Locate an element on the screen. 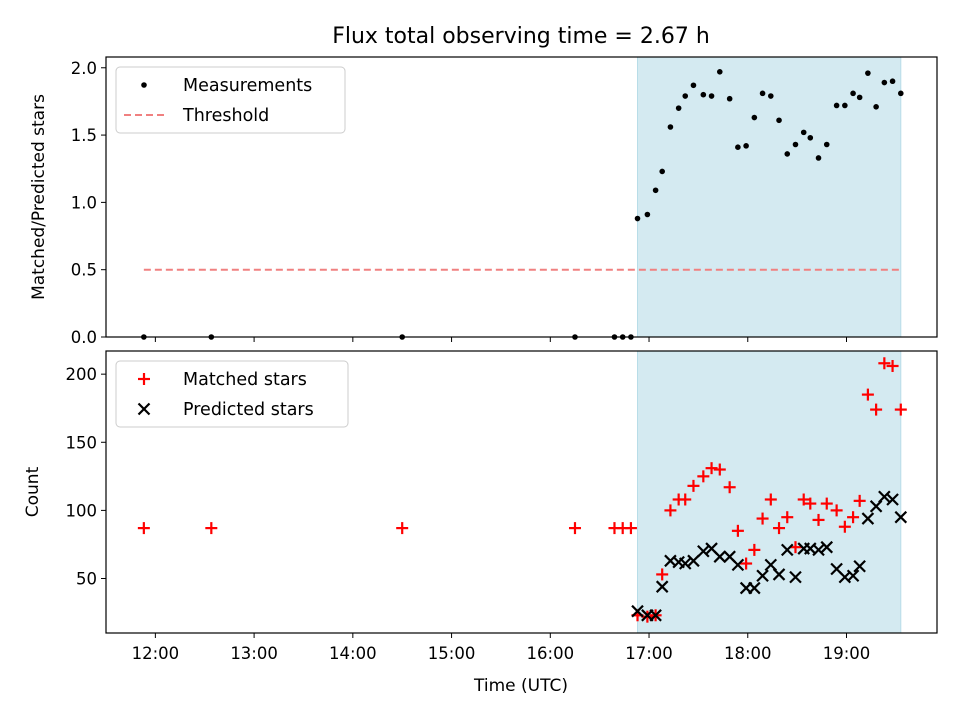  legend-marker is located at coordinates (144, 409).